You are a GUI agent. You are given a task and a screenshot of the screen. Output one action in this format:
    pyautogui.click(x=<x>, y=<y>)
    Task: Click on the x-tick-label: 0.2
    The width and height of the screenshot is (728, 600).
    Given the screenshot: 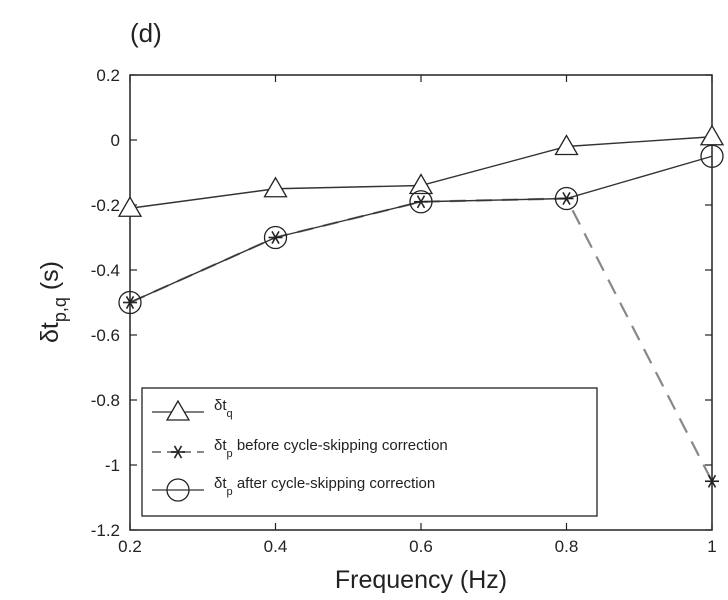 What is the action you would take?
    pyautogui.click(x=130, y=546)
    